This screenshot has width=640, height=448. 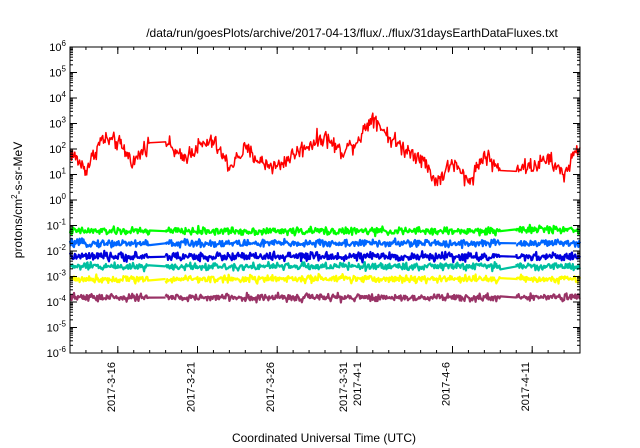 I want to click on y-axis-label-group: protons/cm2-s-sr-MeV, so click(x=17, y=200).